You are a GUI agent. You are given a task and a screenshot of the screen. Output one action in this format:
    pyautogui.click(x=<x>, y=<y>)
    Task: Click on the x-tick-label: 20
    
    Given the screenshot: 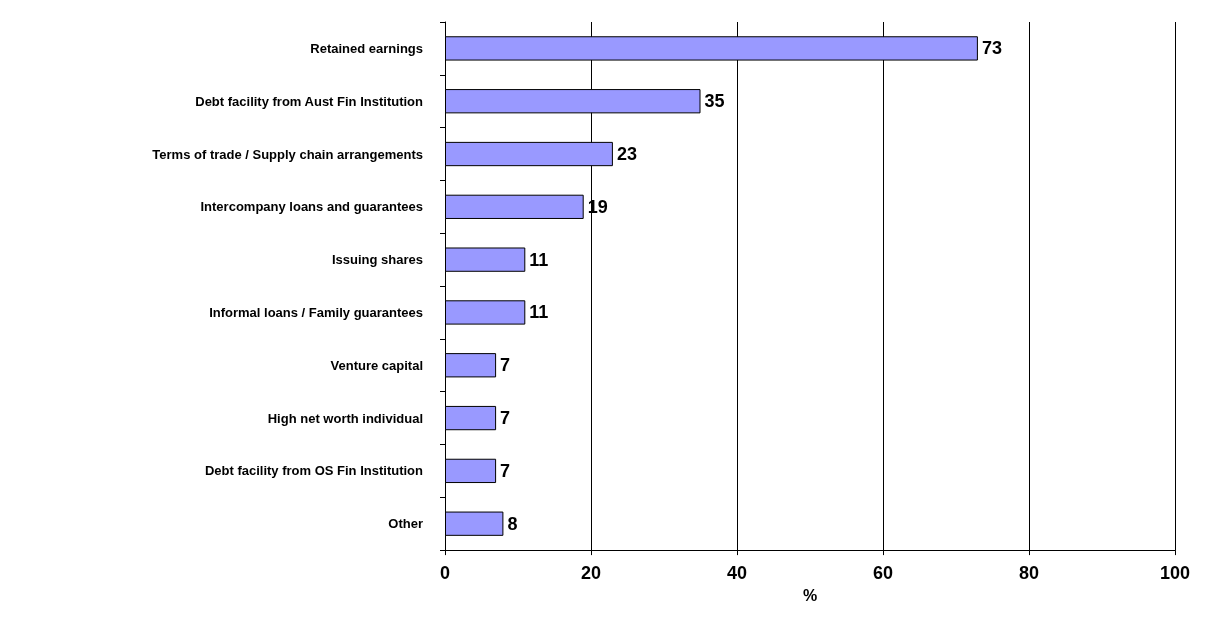 What is the action you would take?
    pyautogui.click(x=591, y=573)
    